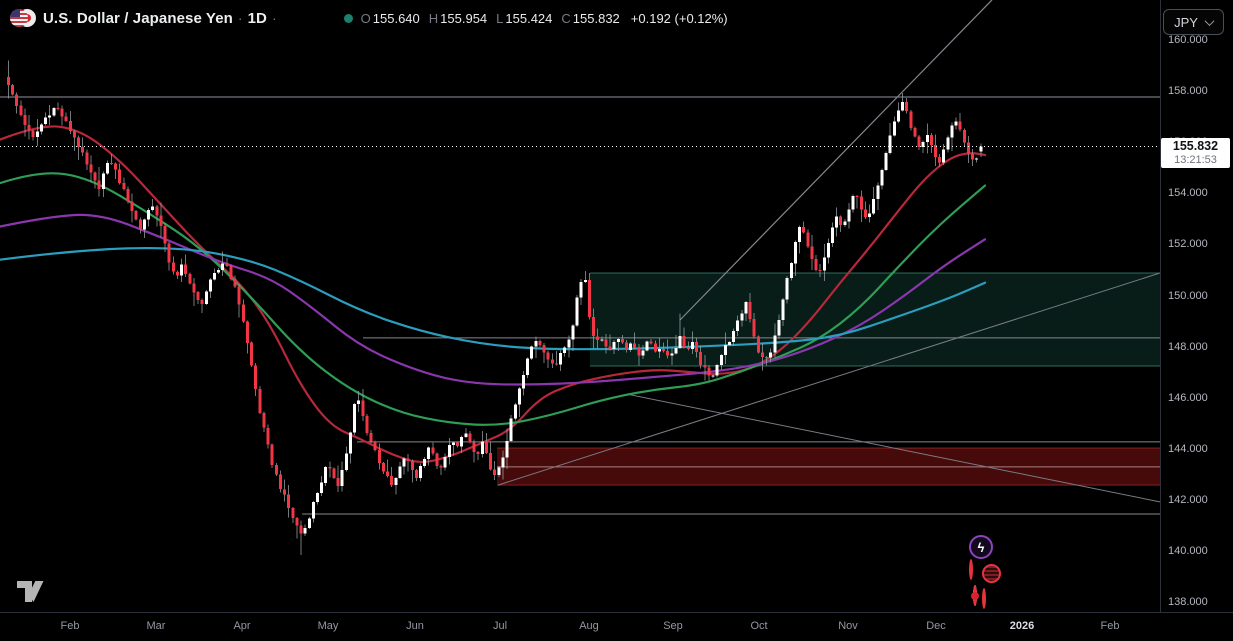  What do you see at coordinates (679, 18) in the screenshot?
I see `price-change: +0.192 (+0.12%)` at bounding box center [679, 18].